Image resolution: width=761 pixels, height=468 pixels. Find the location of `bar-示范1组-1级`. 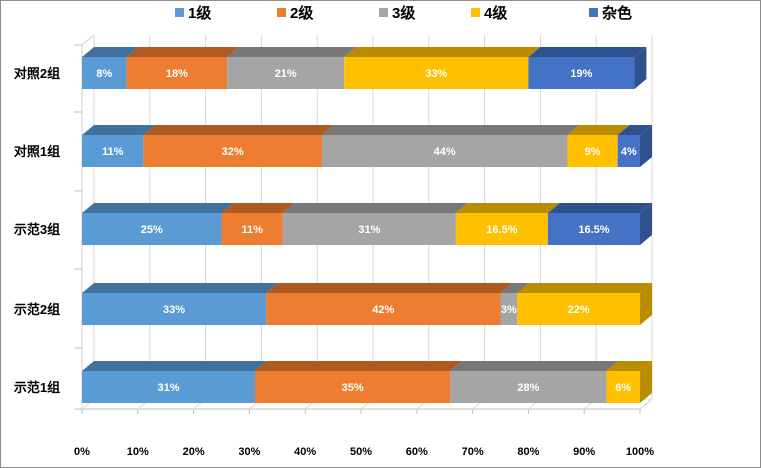

bar-示范1组-1级 is located at coordinates (168, 387).